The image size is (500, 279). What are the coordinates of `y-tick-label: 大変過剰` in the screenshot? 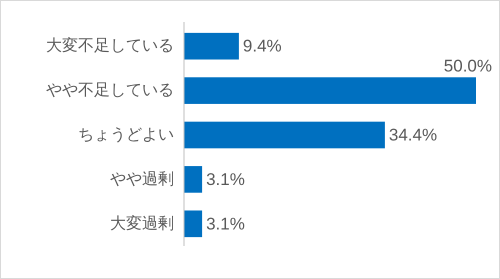 It's located at (142, 223).